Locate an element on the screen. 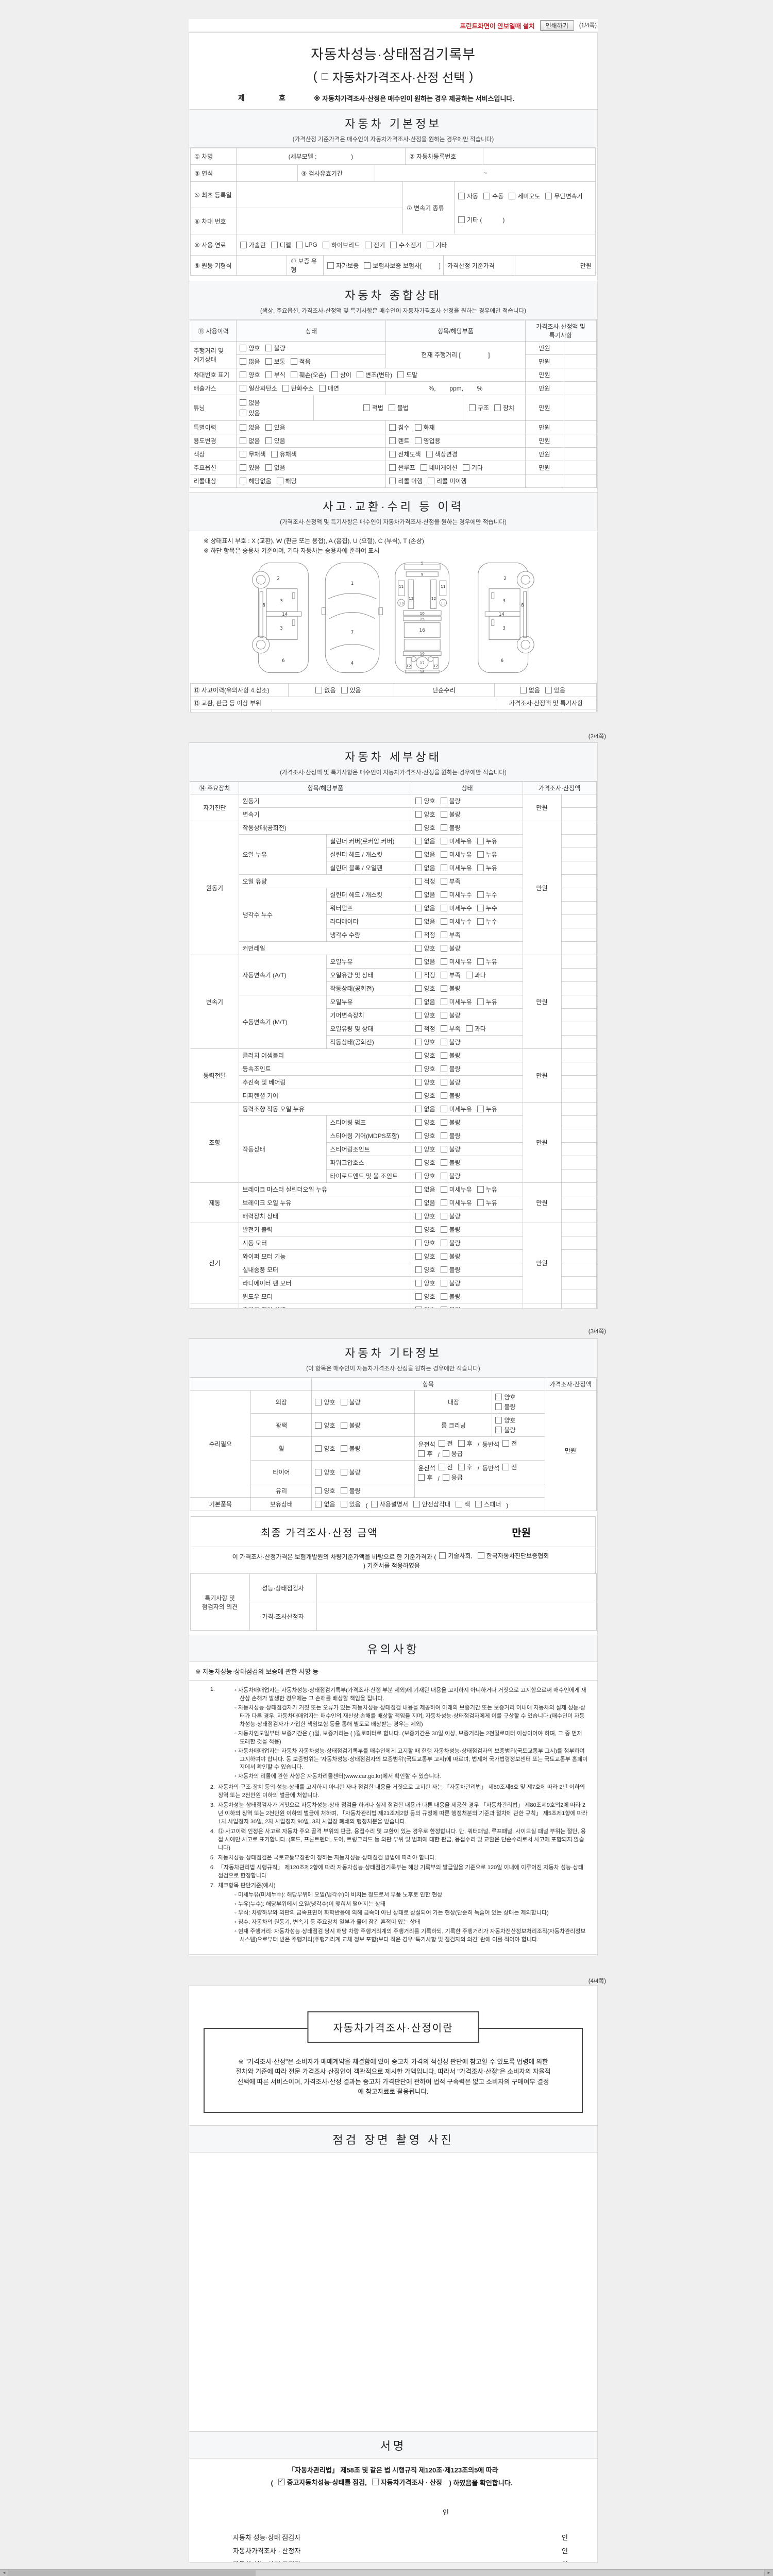  checkbox-option: 누수 is located at coordinates (487, 921).